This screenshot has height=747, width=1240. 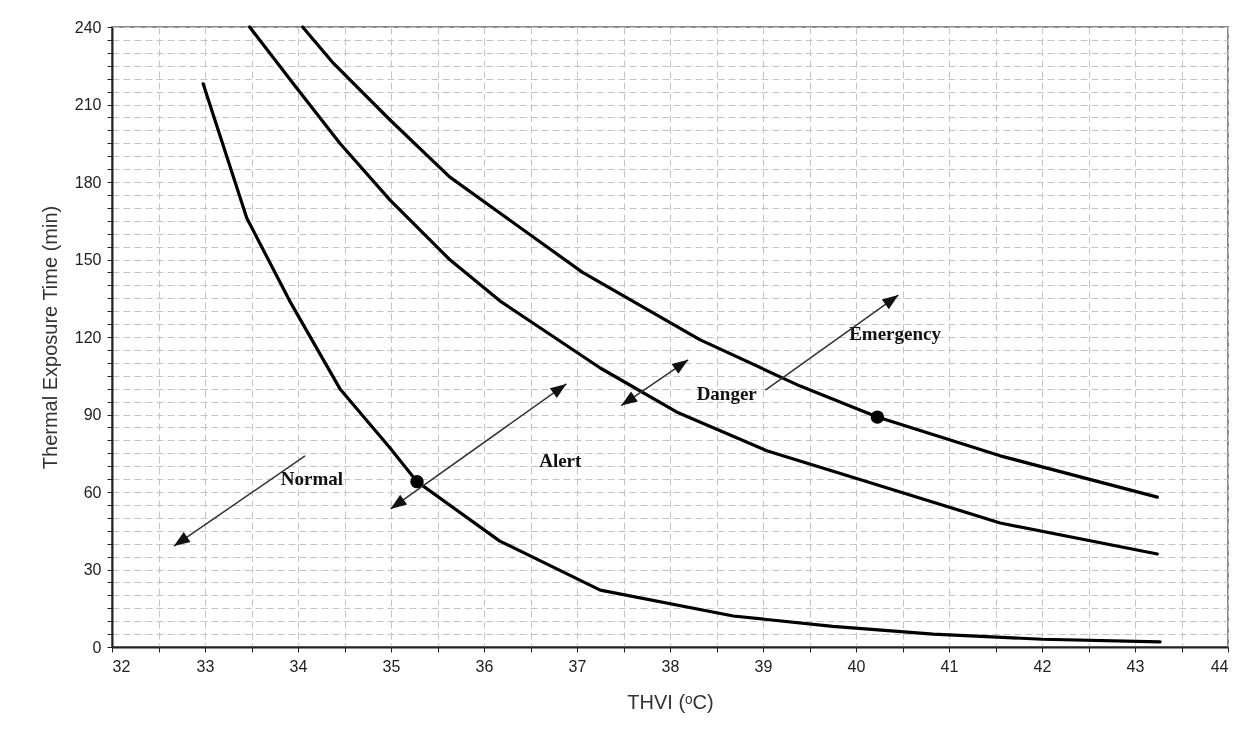 What do you see at coordinates (484, 666) in the screenshot?
I see `x-tick-label: 36` at bounding box center [484, 666].